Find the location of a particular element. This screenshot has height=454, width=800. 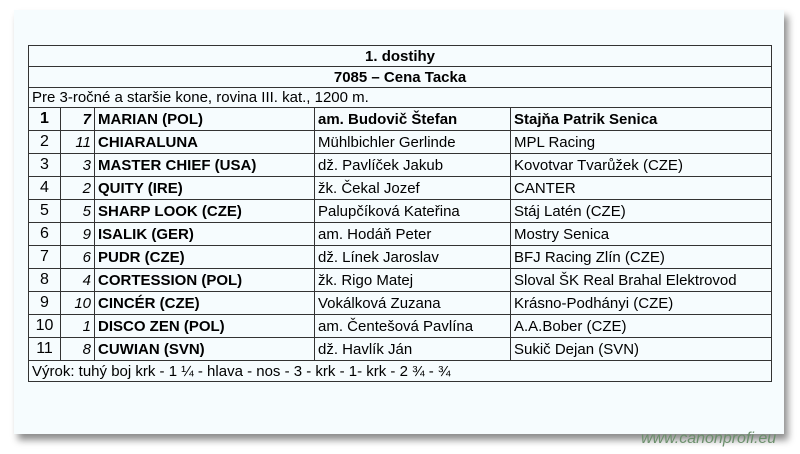

watermark: www.canonprofi.eu is located at coordinates (709, 438).